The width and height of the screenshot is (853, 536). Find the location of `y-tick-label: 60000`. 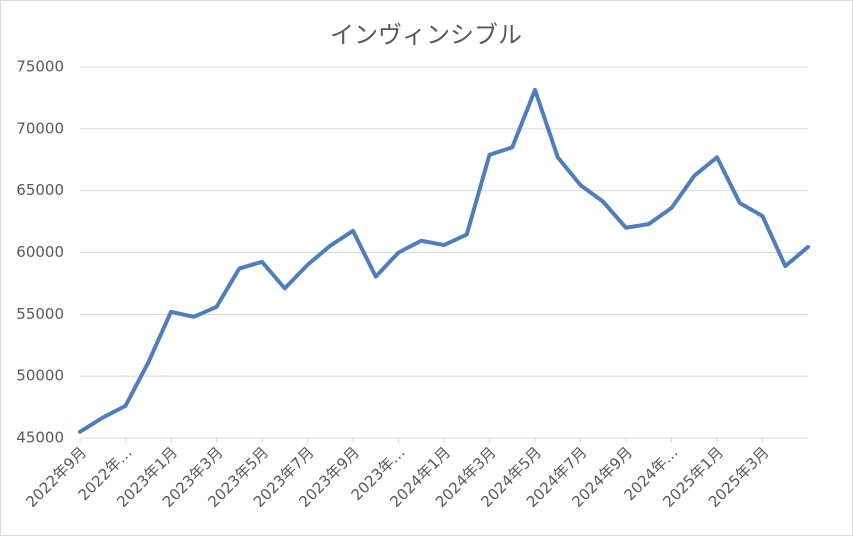

y-tick-label: 60000 is located at coordinates (40, 252).